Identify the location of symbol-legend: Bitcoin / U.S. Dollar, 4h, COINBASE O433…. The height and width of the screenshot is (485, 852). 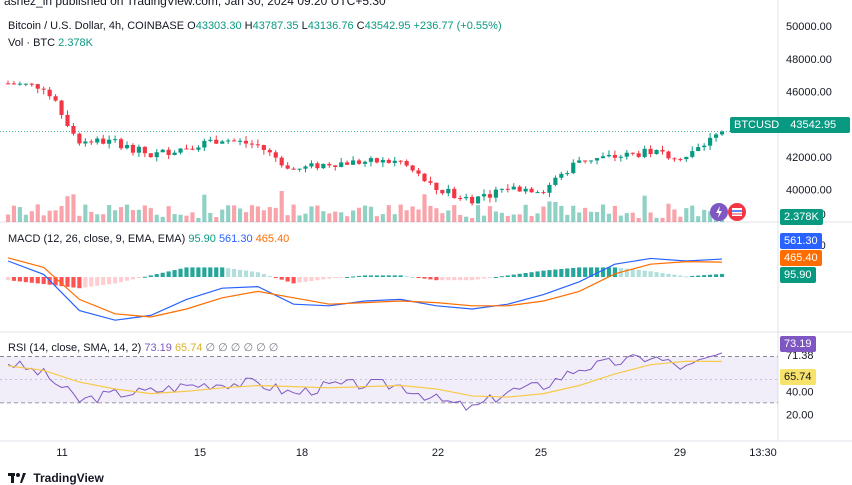
(255, 26).